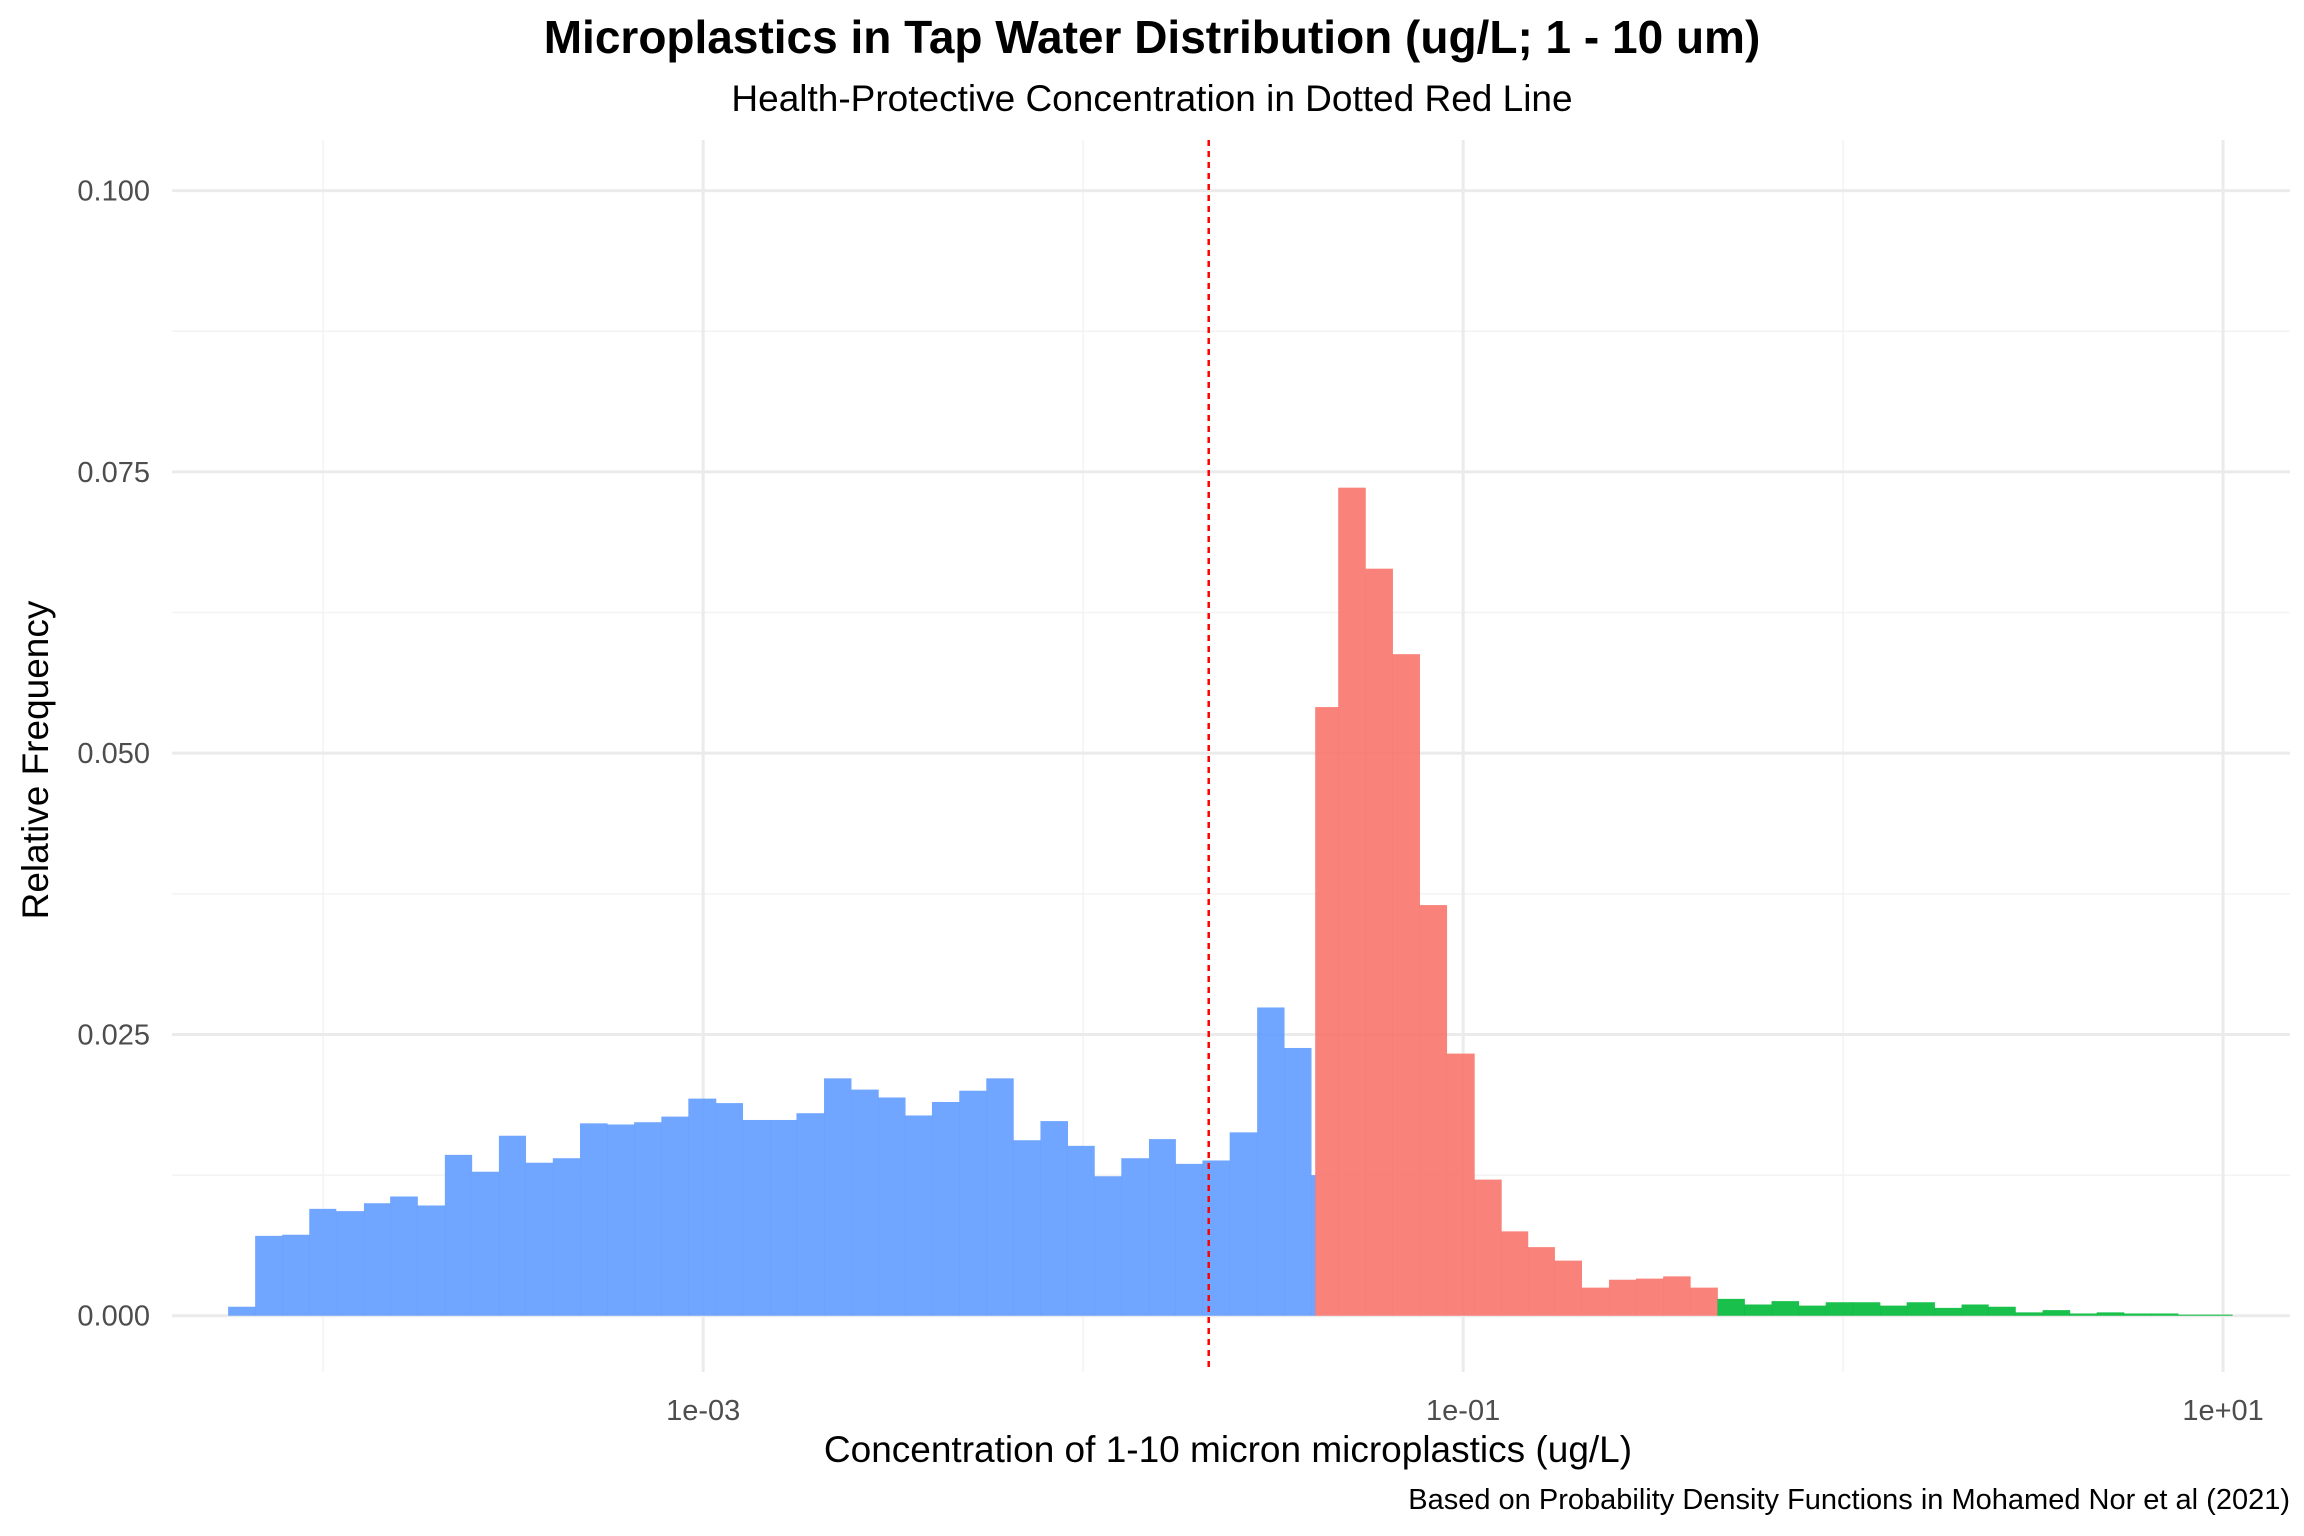  I want to click on y-tick-label: 0.000, so click(113, 1317).